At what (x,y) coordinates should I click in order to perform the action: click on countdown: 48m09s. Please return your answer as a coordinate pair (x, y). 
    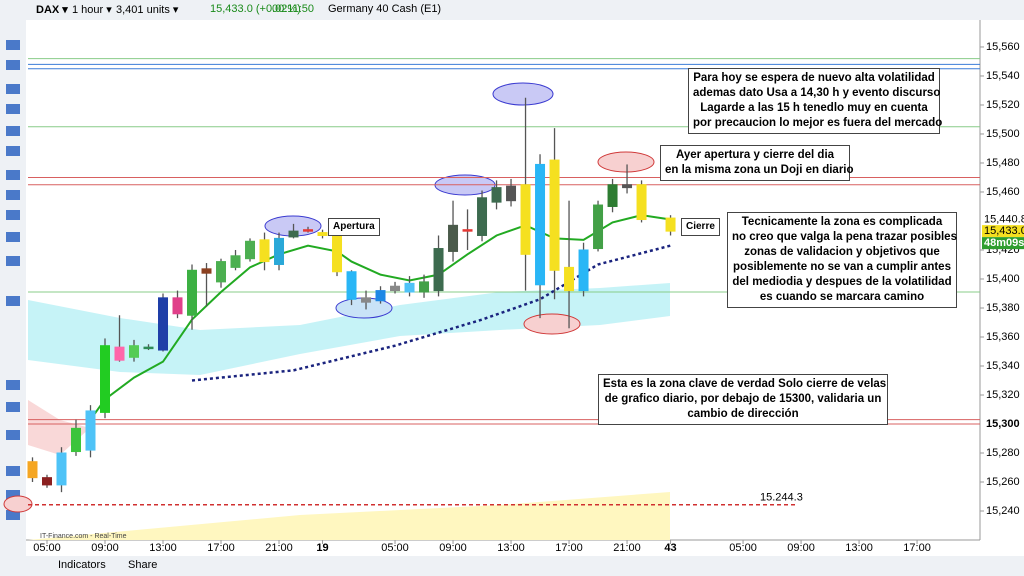
    Looking at the image, I should click on (1004, 243).